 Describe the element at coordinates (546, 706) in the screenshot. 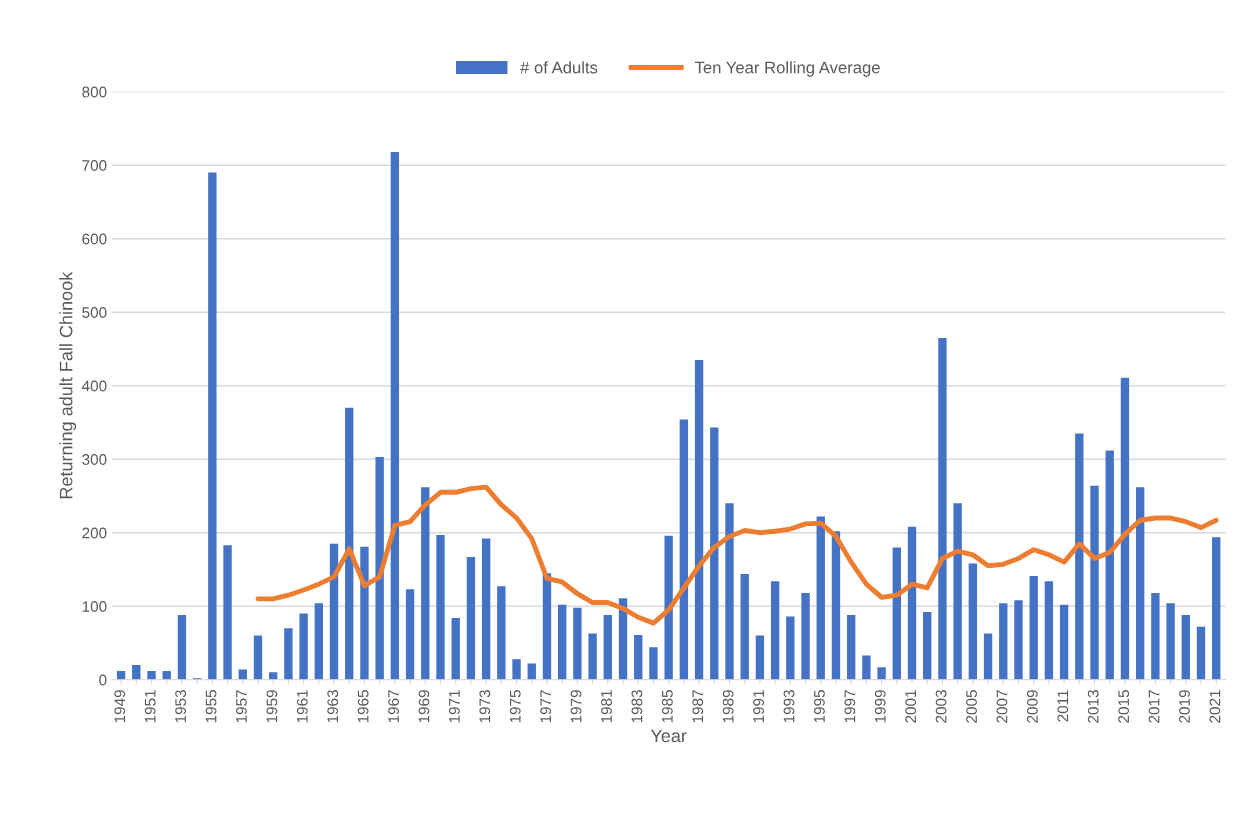

I see `x-tick-label: 1977` at that location.